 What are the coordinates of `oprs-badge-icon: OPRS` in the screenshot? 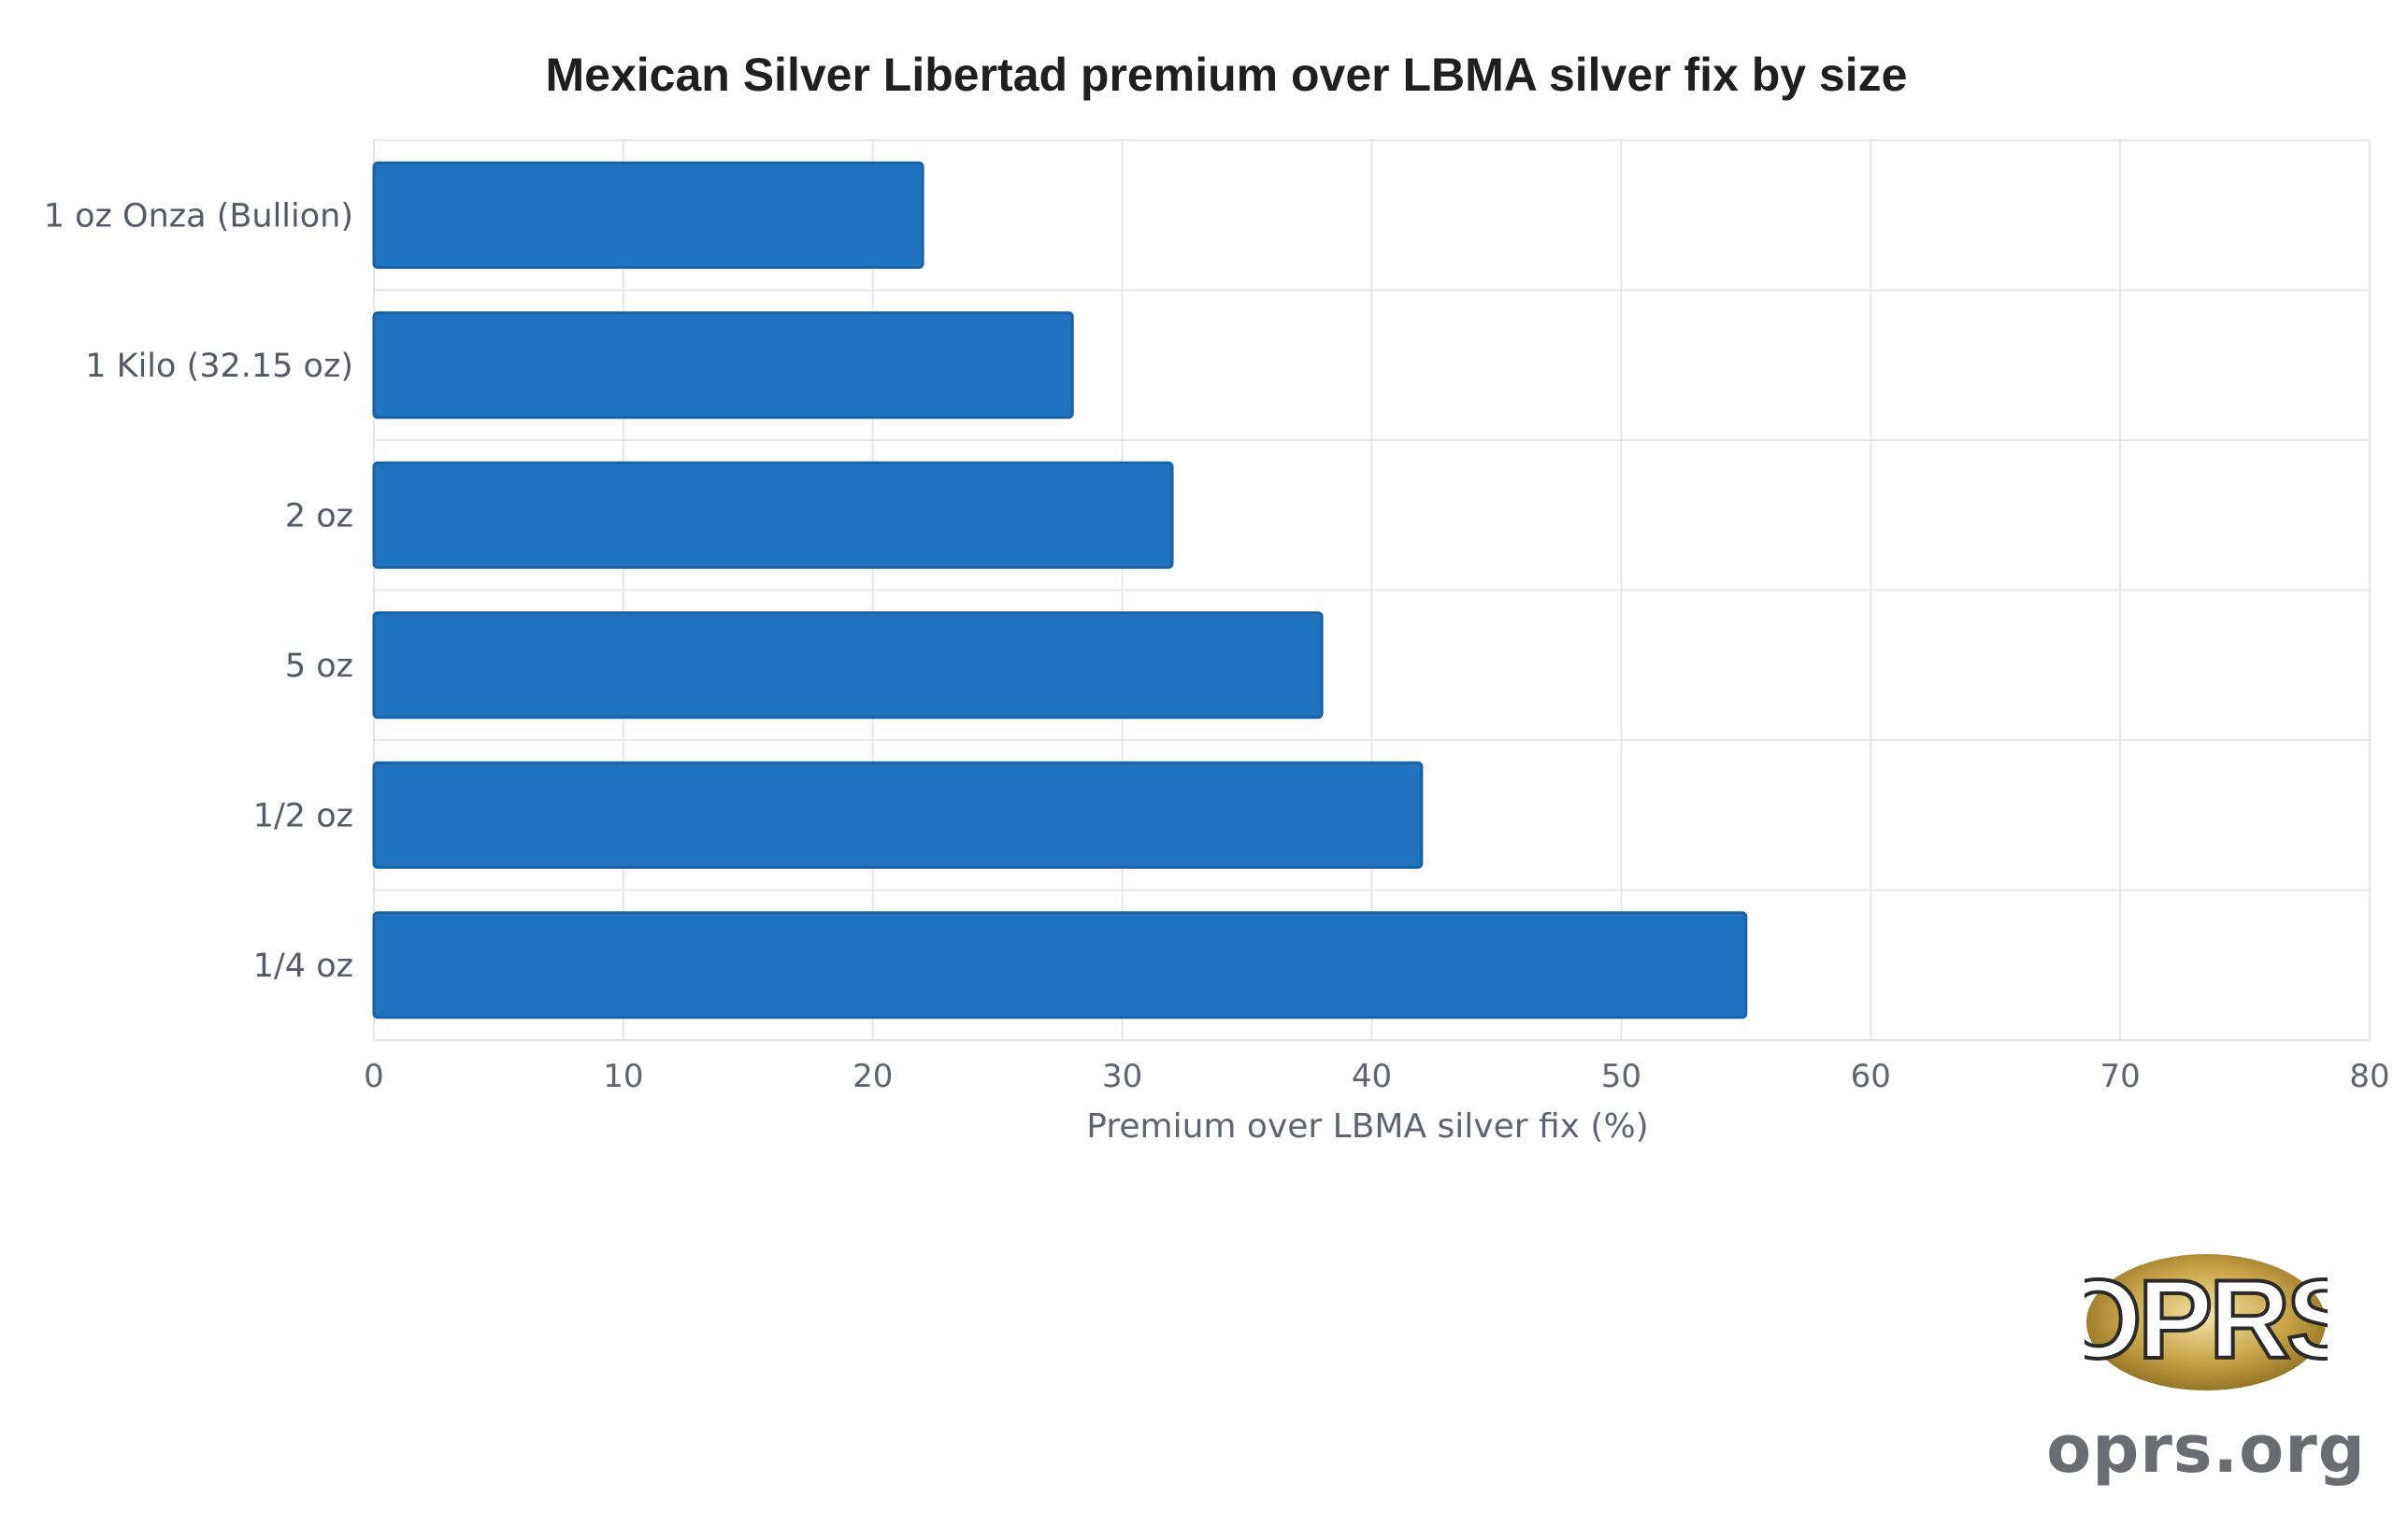 It's located at (2206, 1322).